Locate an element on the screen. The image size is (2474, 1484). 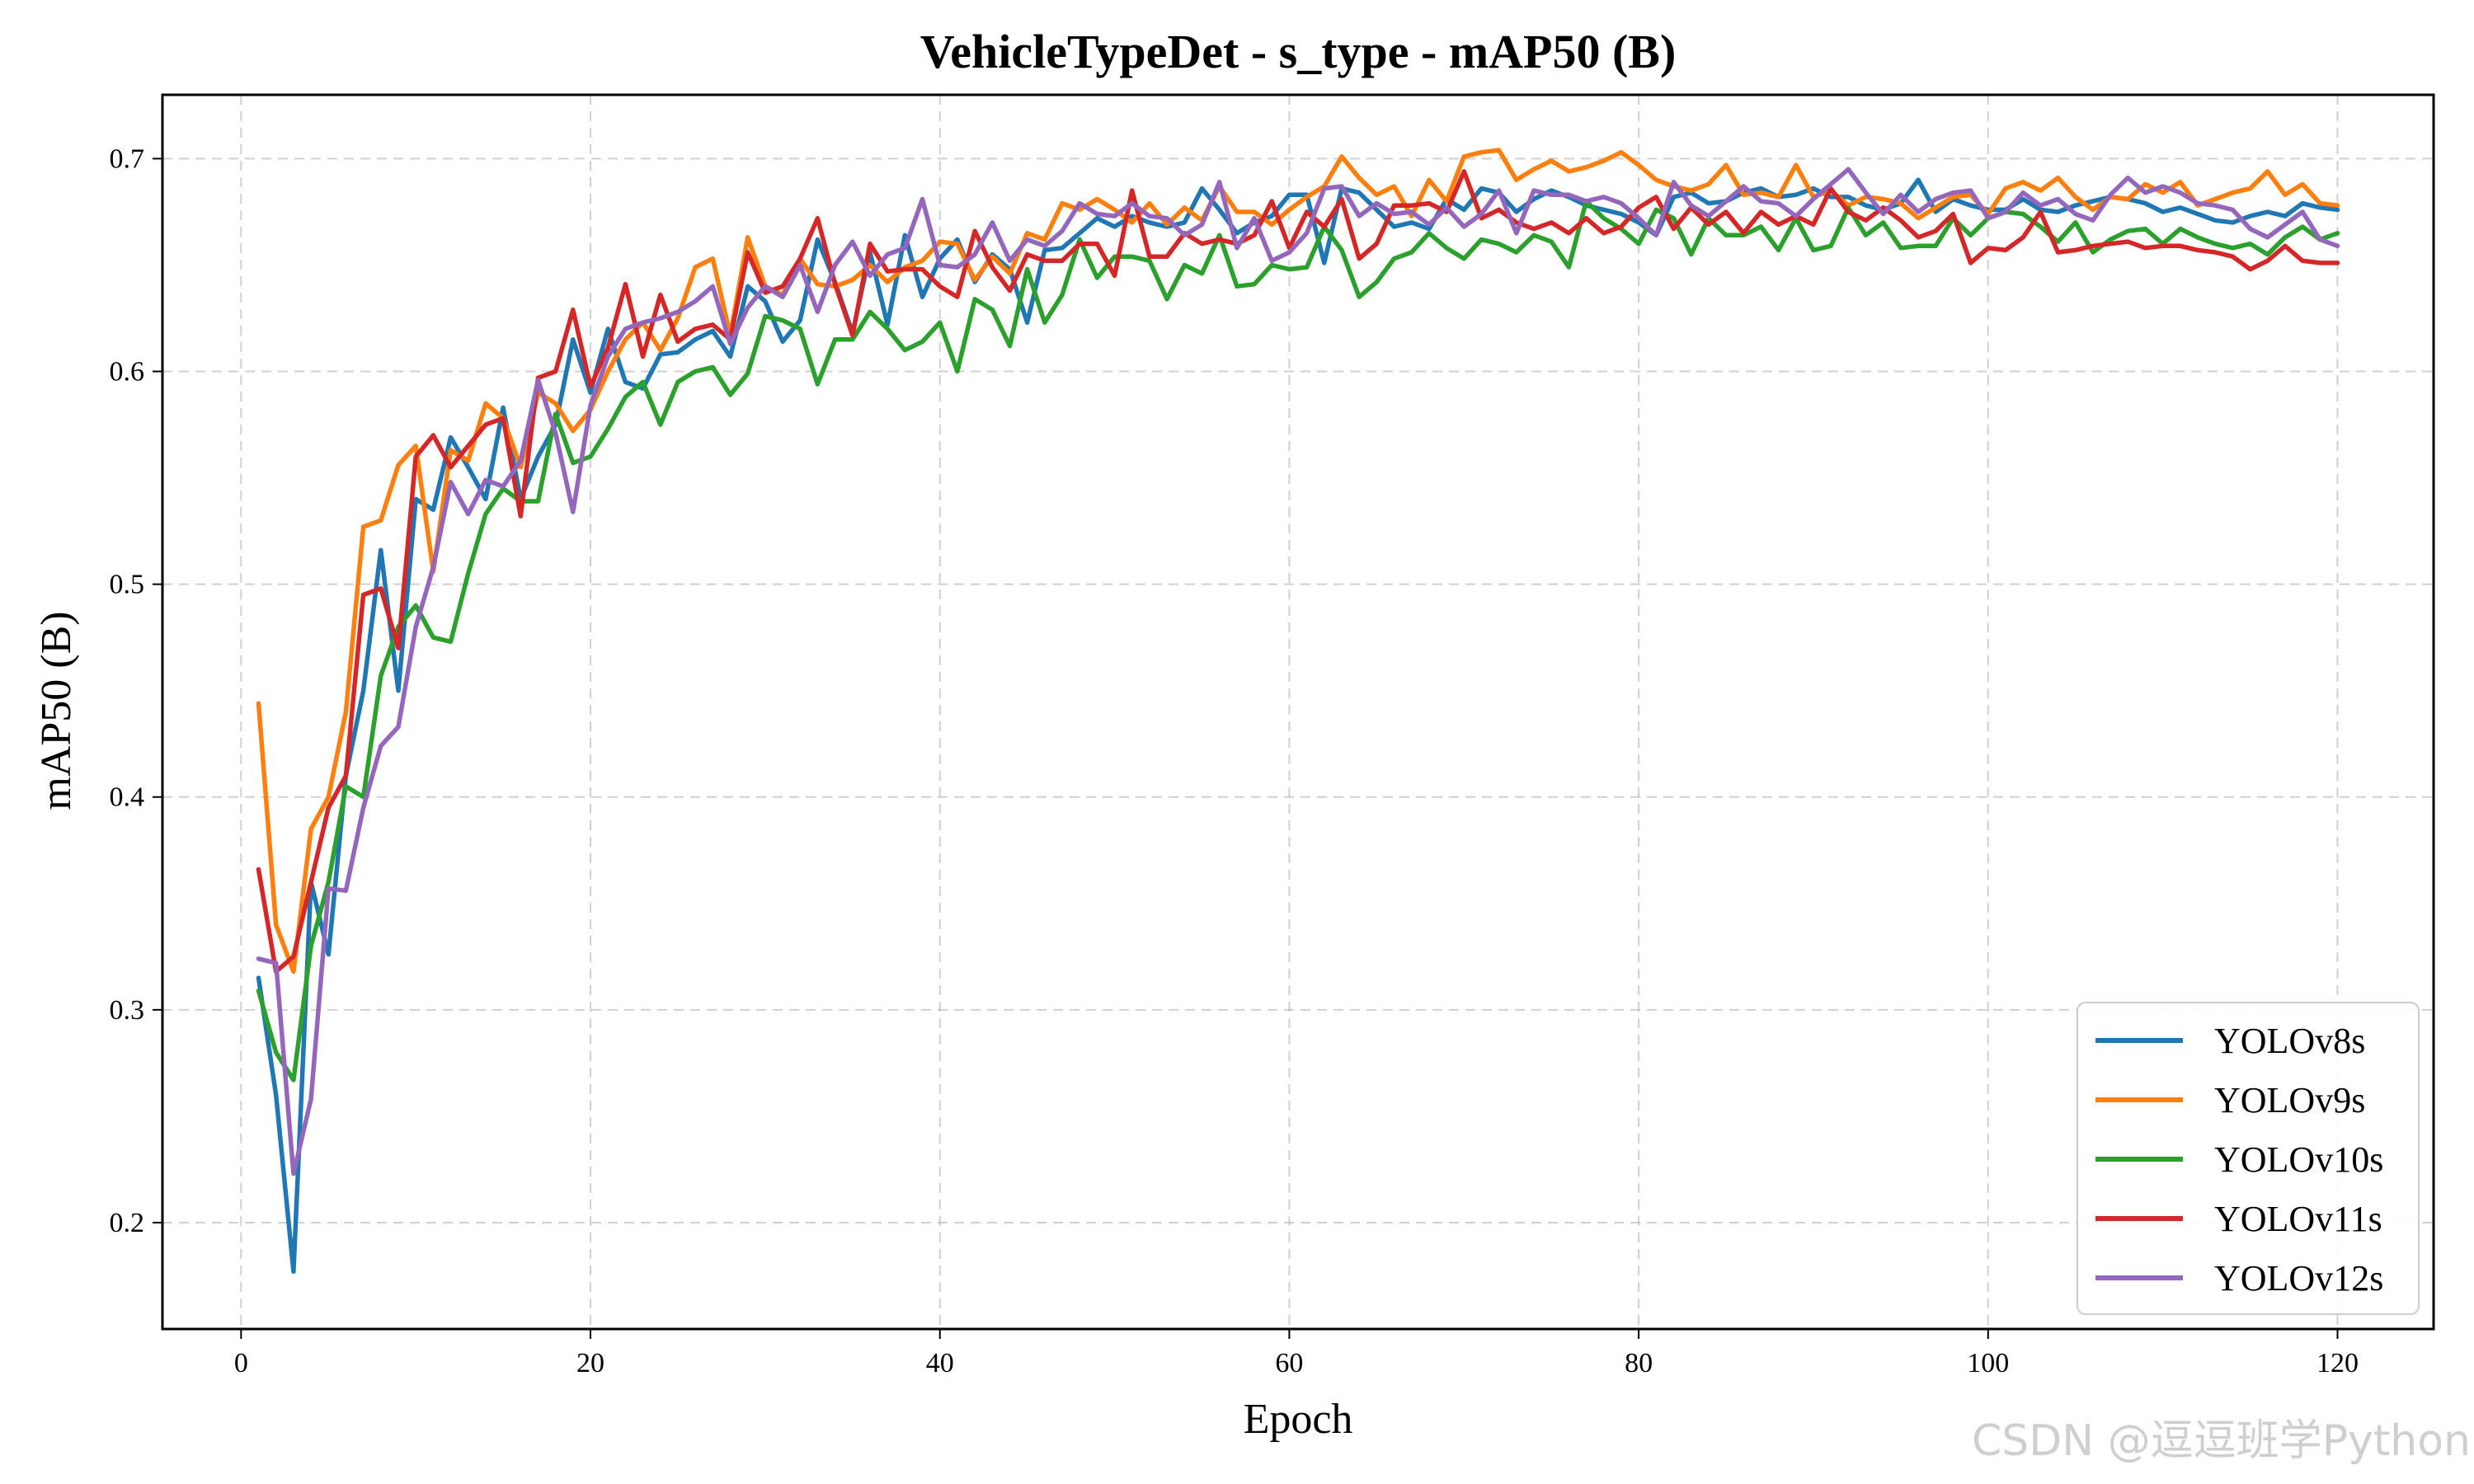
x-tick-label: 80 is located at coordinates (1639, 1363).